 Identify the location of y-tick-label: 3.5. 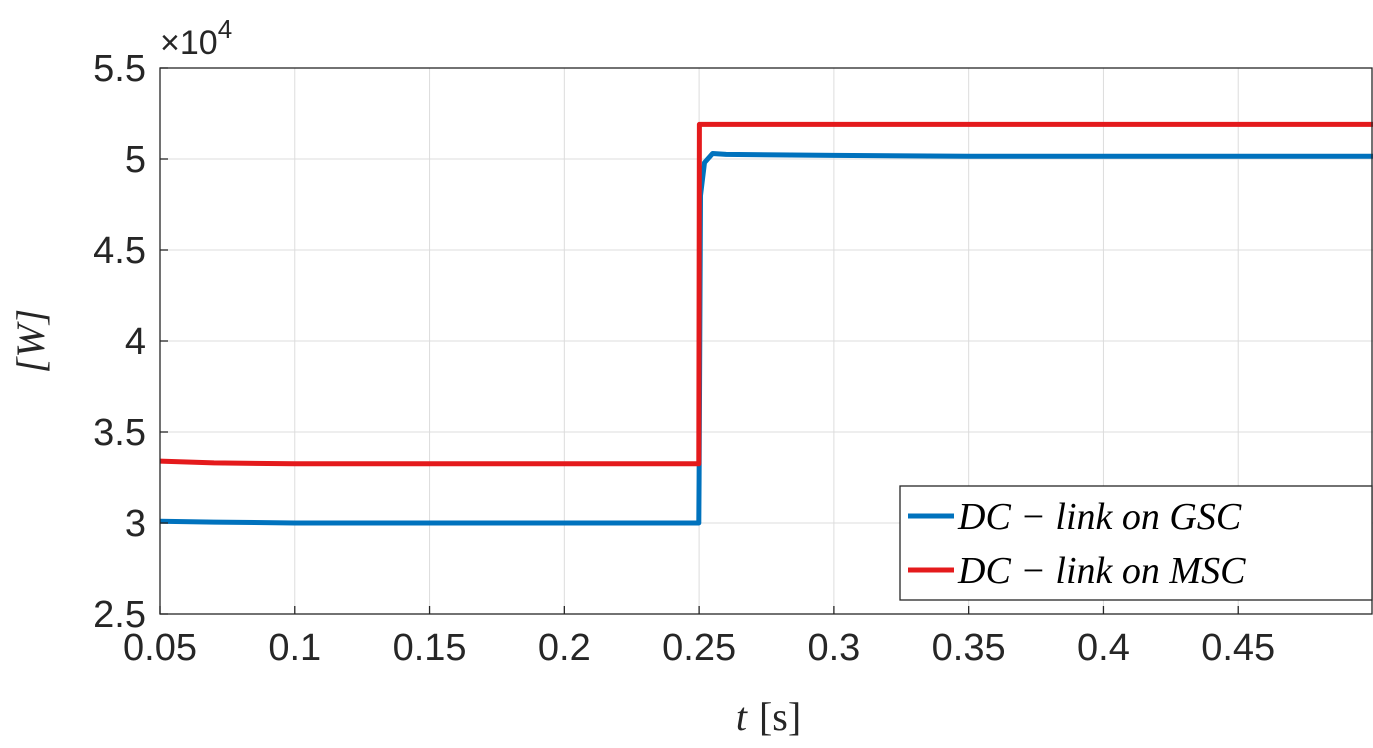
(119, 433).